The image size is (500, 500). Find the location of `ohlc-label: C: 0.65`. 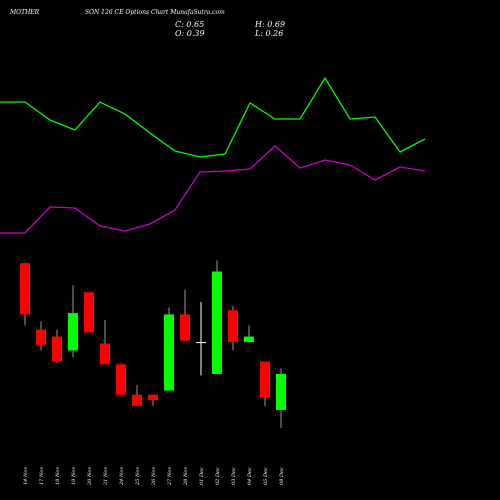

ohlc-label: C: 0.65 is located at coordinates (189, 24).